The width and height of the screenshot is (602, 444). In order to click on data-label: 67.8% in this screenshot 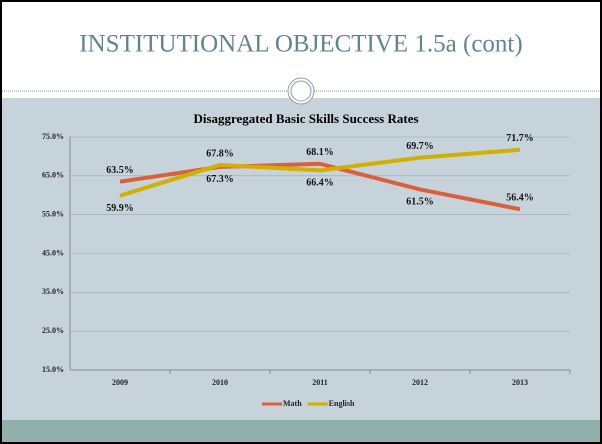, I will do `click(220, 153)`.